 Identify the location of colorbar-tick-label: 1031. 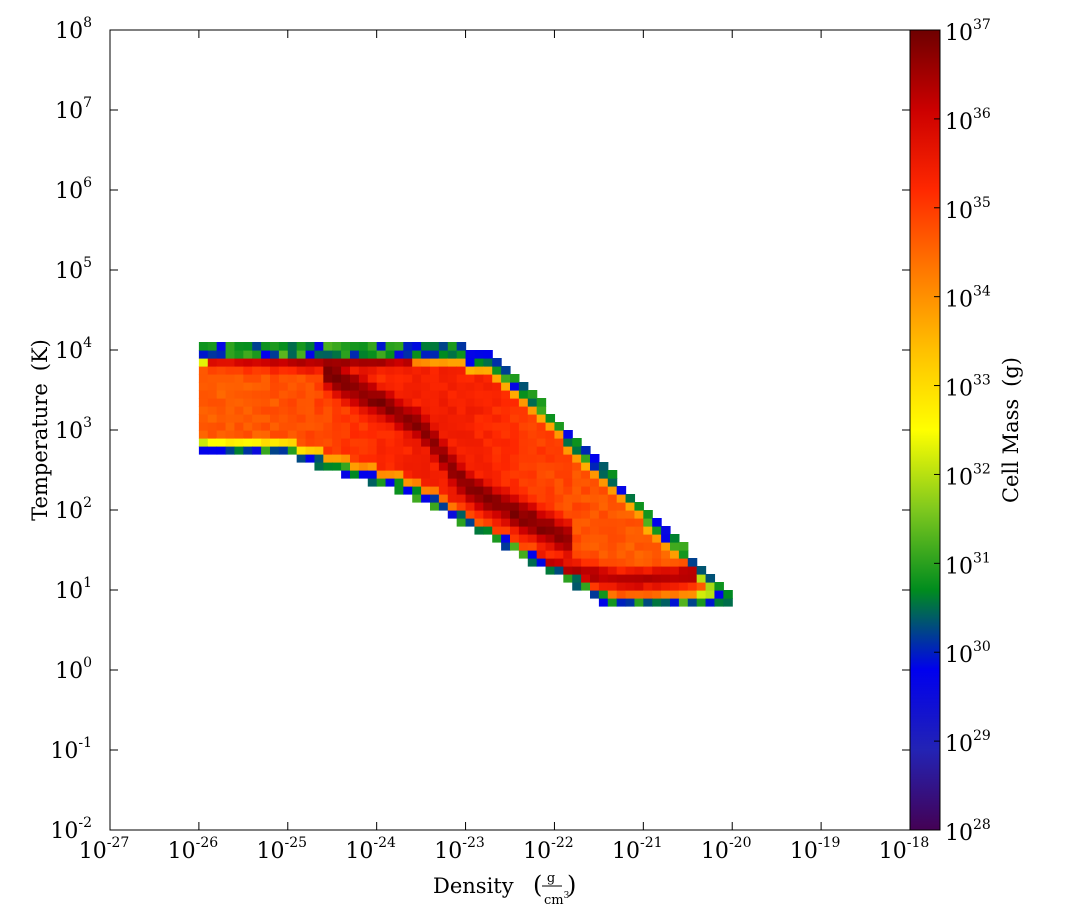
(968, 564).